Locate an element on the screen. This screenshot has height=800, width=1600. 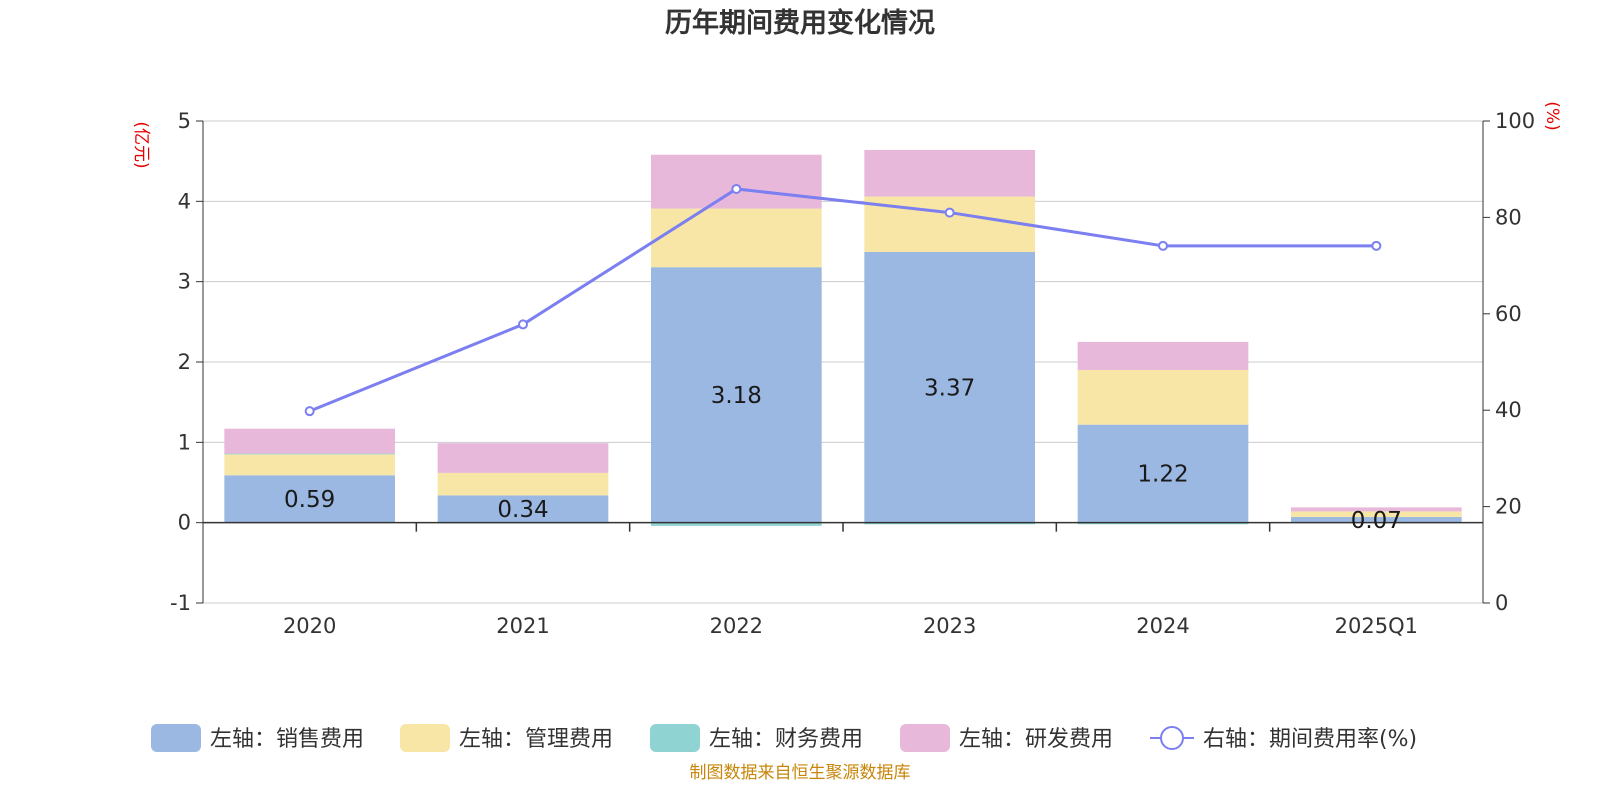
data-label-2023: 3.37 is located at coordinates (949, 388).